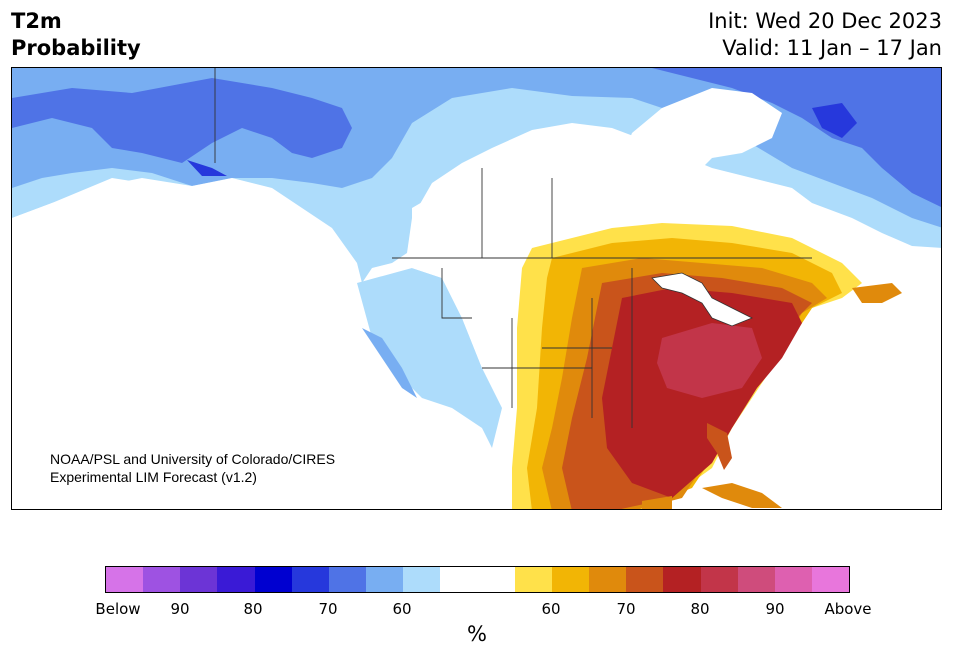 The image size is (953, 659). What do you see at coordinates (825, 21) in the screenshot?
I see `init-date: Init: Wed 20 Dec 2023` at bounding box center [825, 21].